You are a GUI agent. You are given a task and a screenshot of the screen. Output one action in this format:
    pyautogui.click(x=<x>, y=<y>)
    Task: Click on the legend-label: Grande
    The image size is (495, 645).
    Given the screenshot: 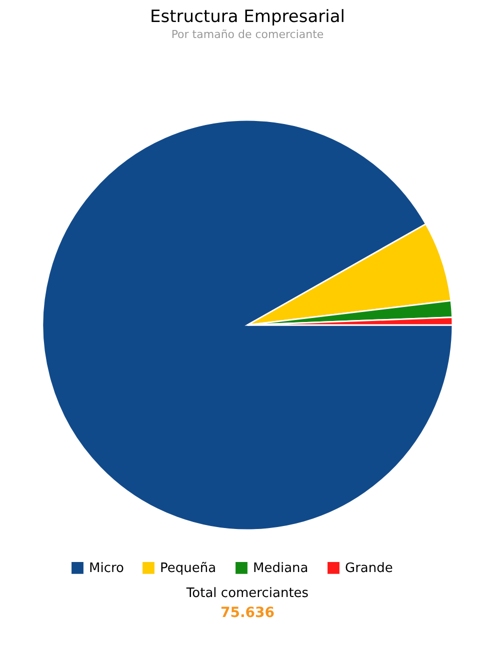 What is the action you would take?
    pyautogui.click(x=369, y=568)
    